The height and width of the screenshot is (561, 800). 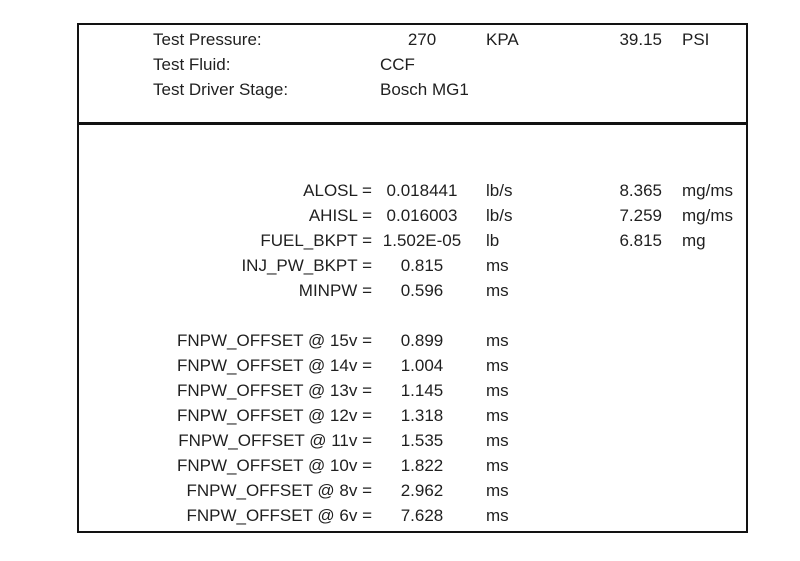 What do you see at coordinates (640, 215) in the screenshot?
I see `param-value2: 7.259` at bounding box center [640, 215].